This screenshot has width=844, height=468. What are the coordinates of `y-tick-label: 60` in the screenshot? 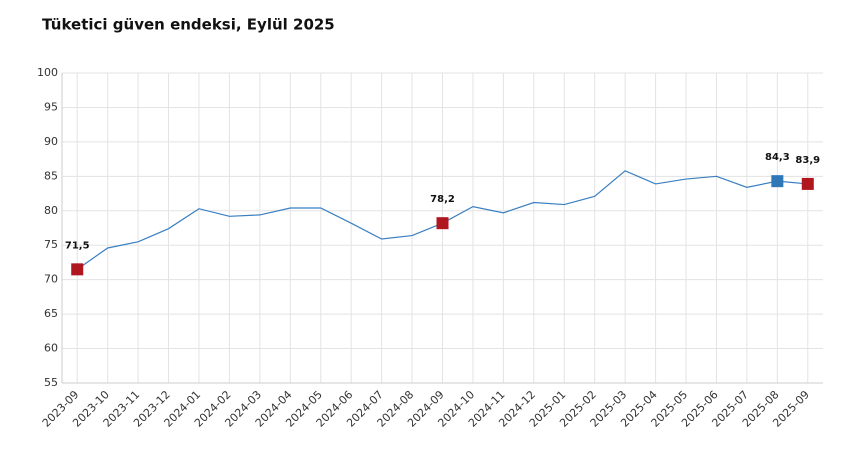 It's located at (51, 348).